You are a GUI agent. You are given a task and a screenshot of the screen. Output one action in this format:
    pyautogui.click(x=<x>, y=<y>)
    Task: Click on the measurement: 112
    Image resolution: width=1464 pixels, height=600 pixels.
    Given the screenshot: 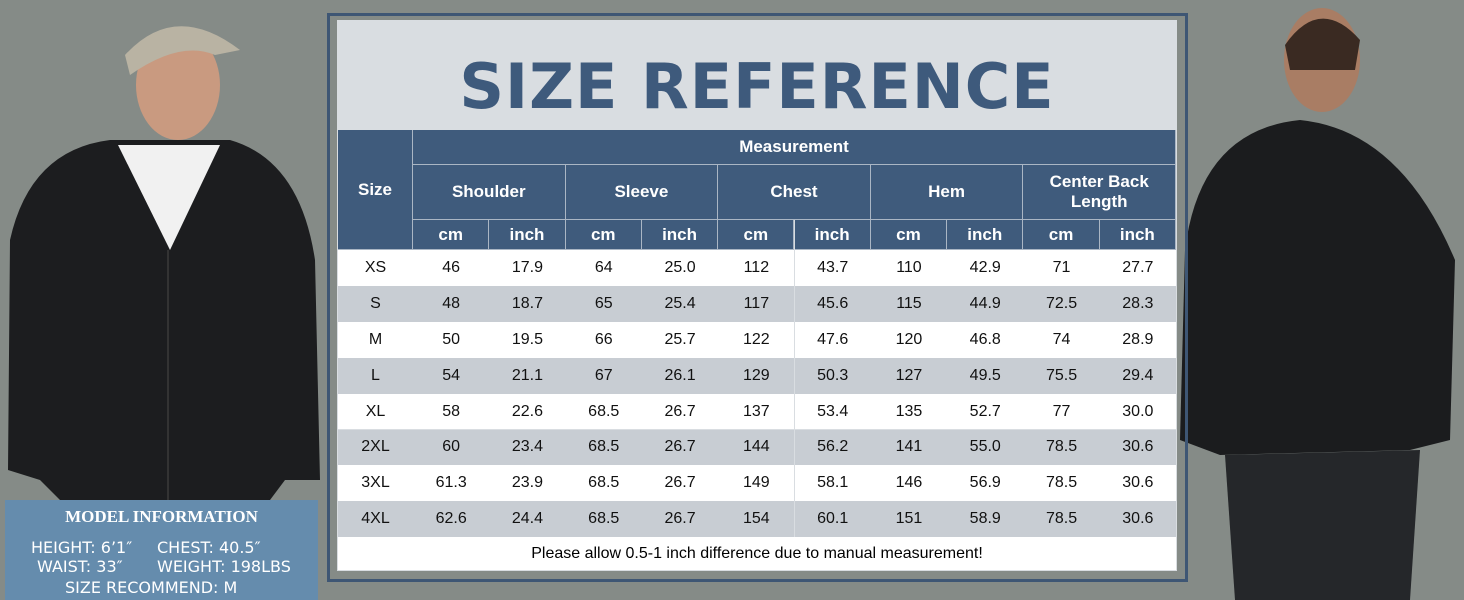 What is the action you would take?
    pyautogui.click(x=756, y=268)
    